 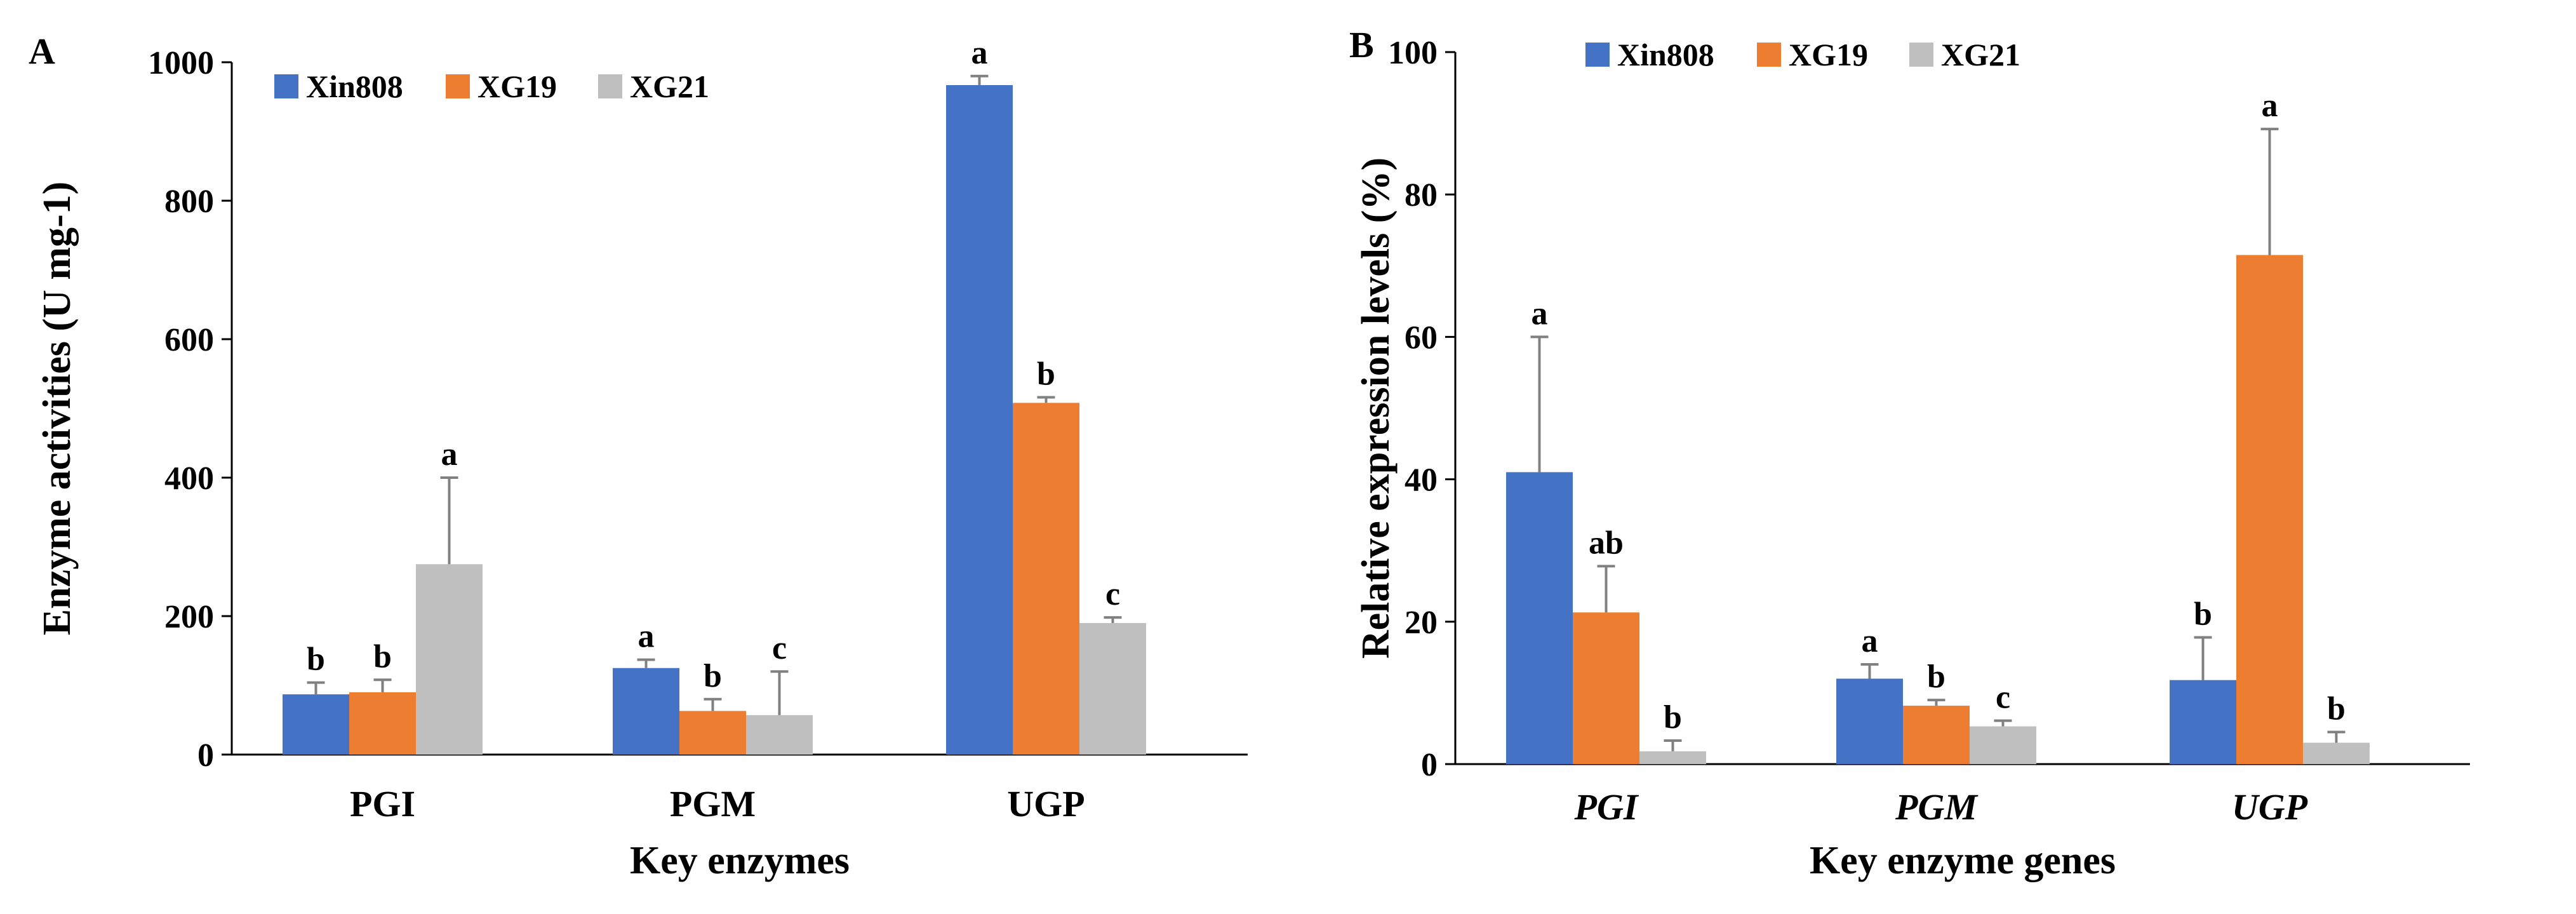 What do you see at coordinates (740, 861) in the screenshot?
I see `x-axis-title: Key enzymes` at bounding box center [740, 861].